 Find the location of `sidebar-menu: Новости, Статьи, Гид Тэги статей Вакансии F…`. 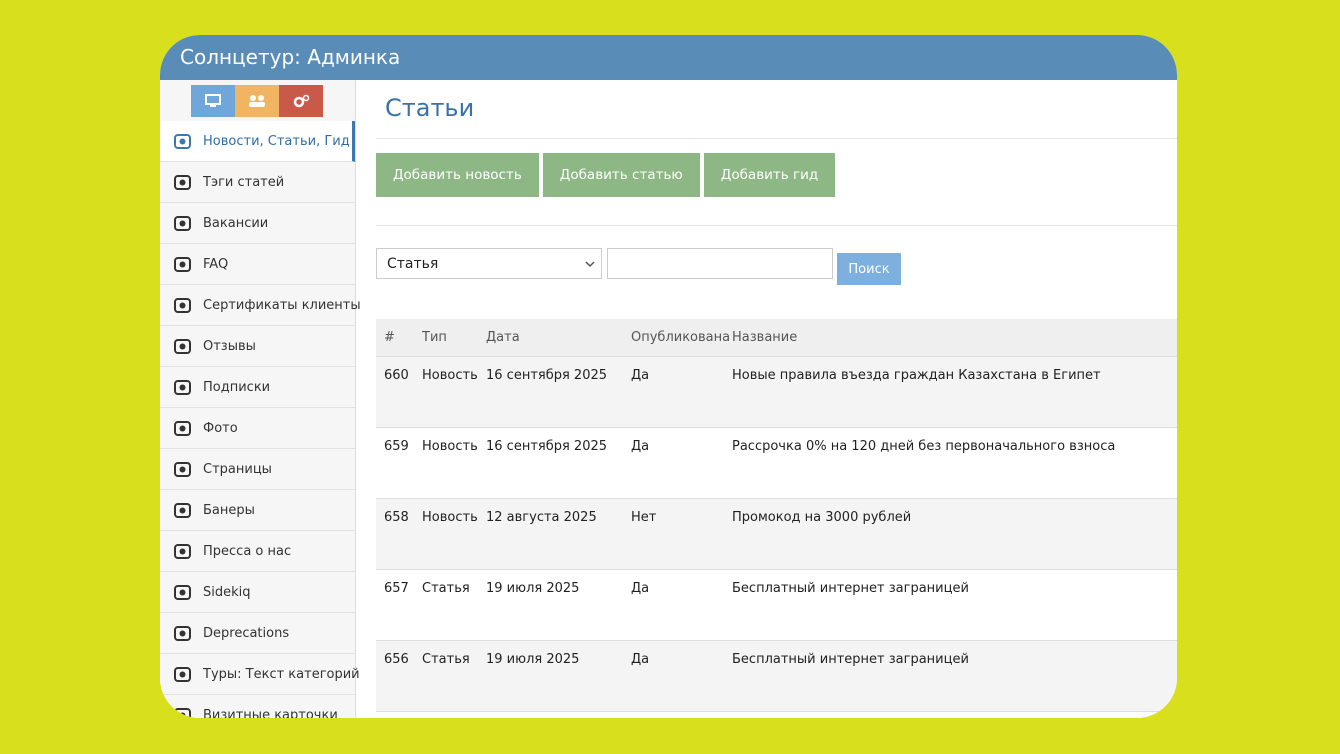

sidebar-menu: Новости, Статьи, Гид Тэги статей Вакансии F… is located at coordinates (260, 419).